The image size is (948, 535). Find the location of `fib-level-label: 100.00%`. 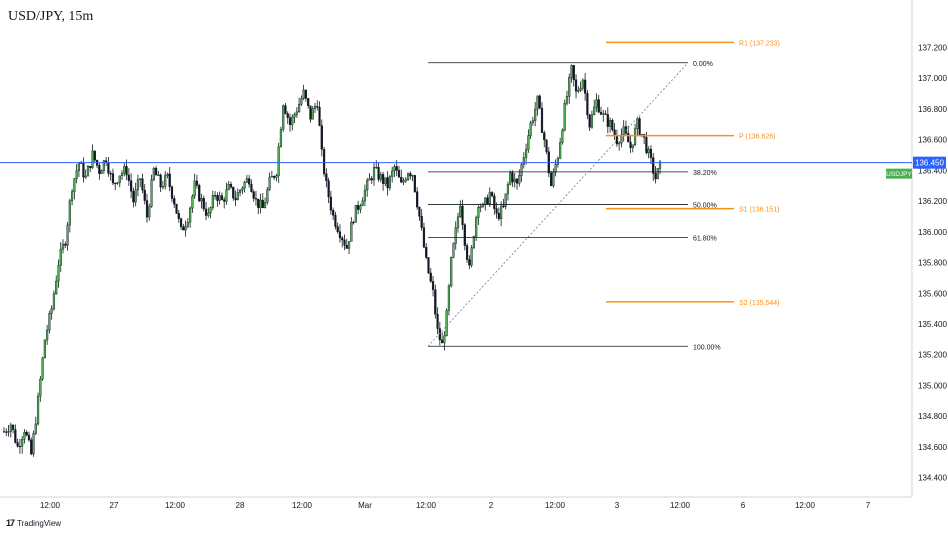

fib-level-label: 100.00% is located at coordinates (707, 347).